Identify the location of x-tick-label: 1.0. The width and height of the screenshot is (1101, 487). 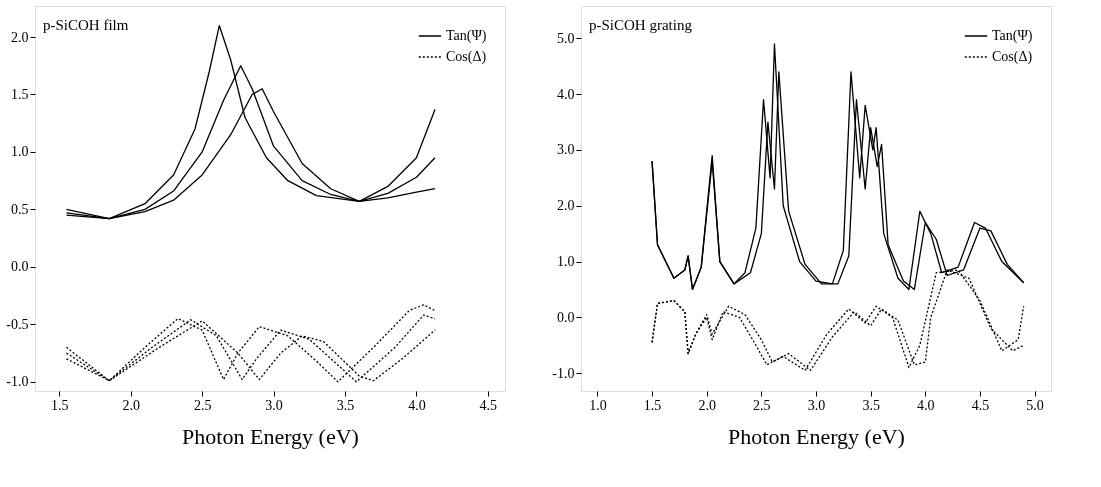
(598, 405).